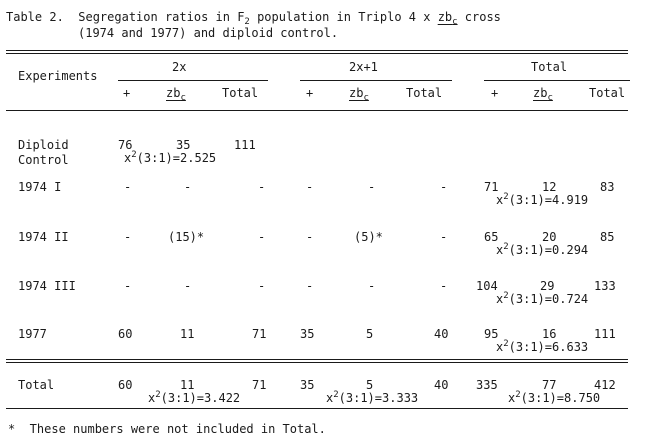  What do you see at coordinates (605, 286) in the screenshot?
I see `cell-1974-iii-tot-total: 133` at bounding box center [605, 286].